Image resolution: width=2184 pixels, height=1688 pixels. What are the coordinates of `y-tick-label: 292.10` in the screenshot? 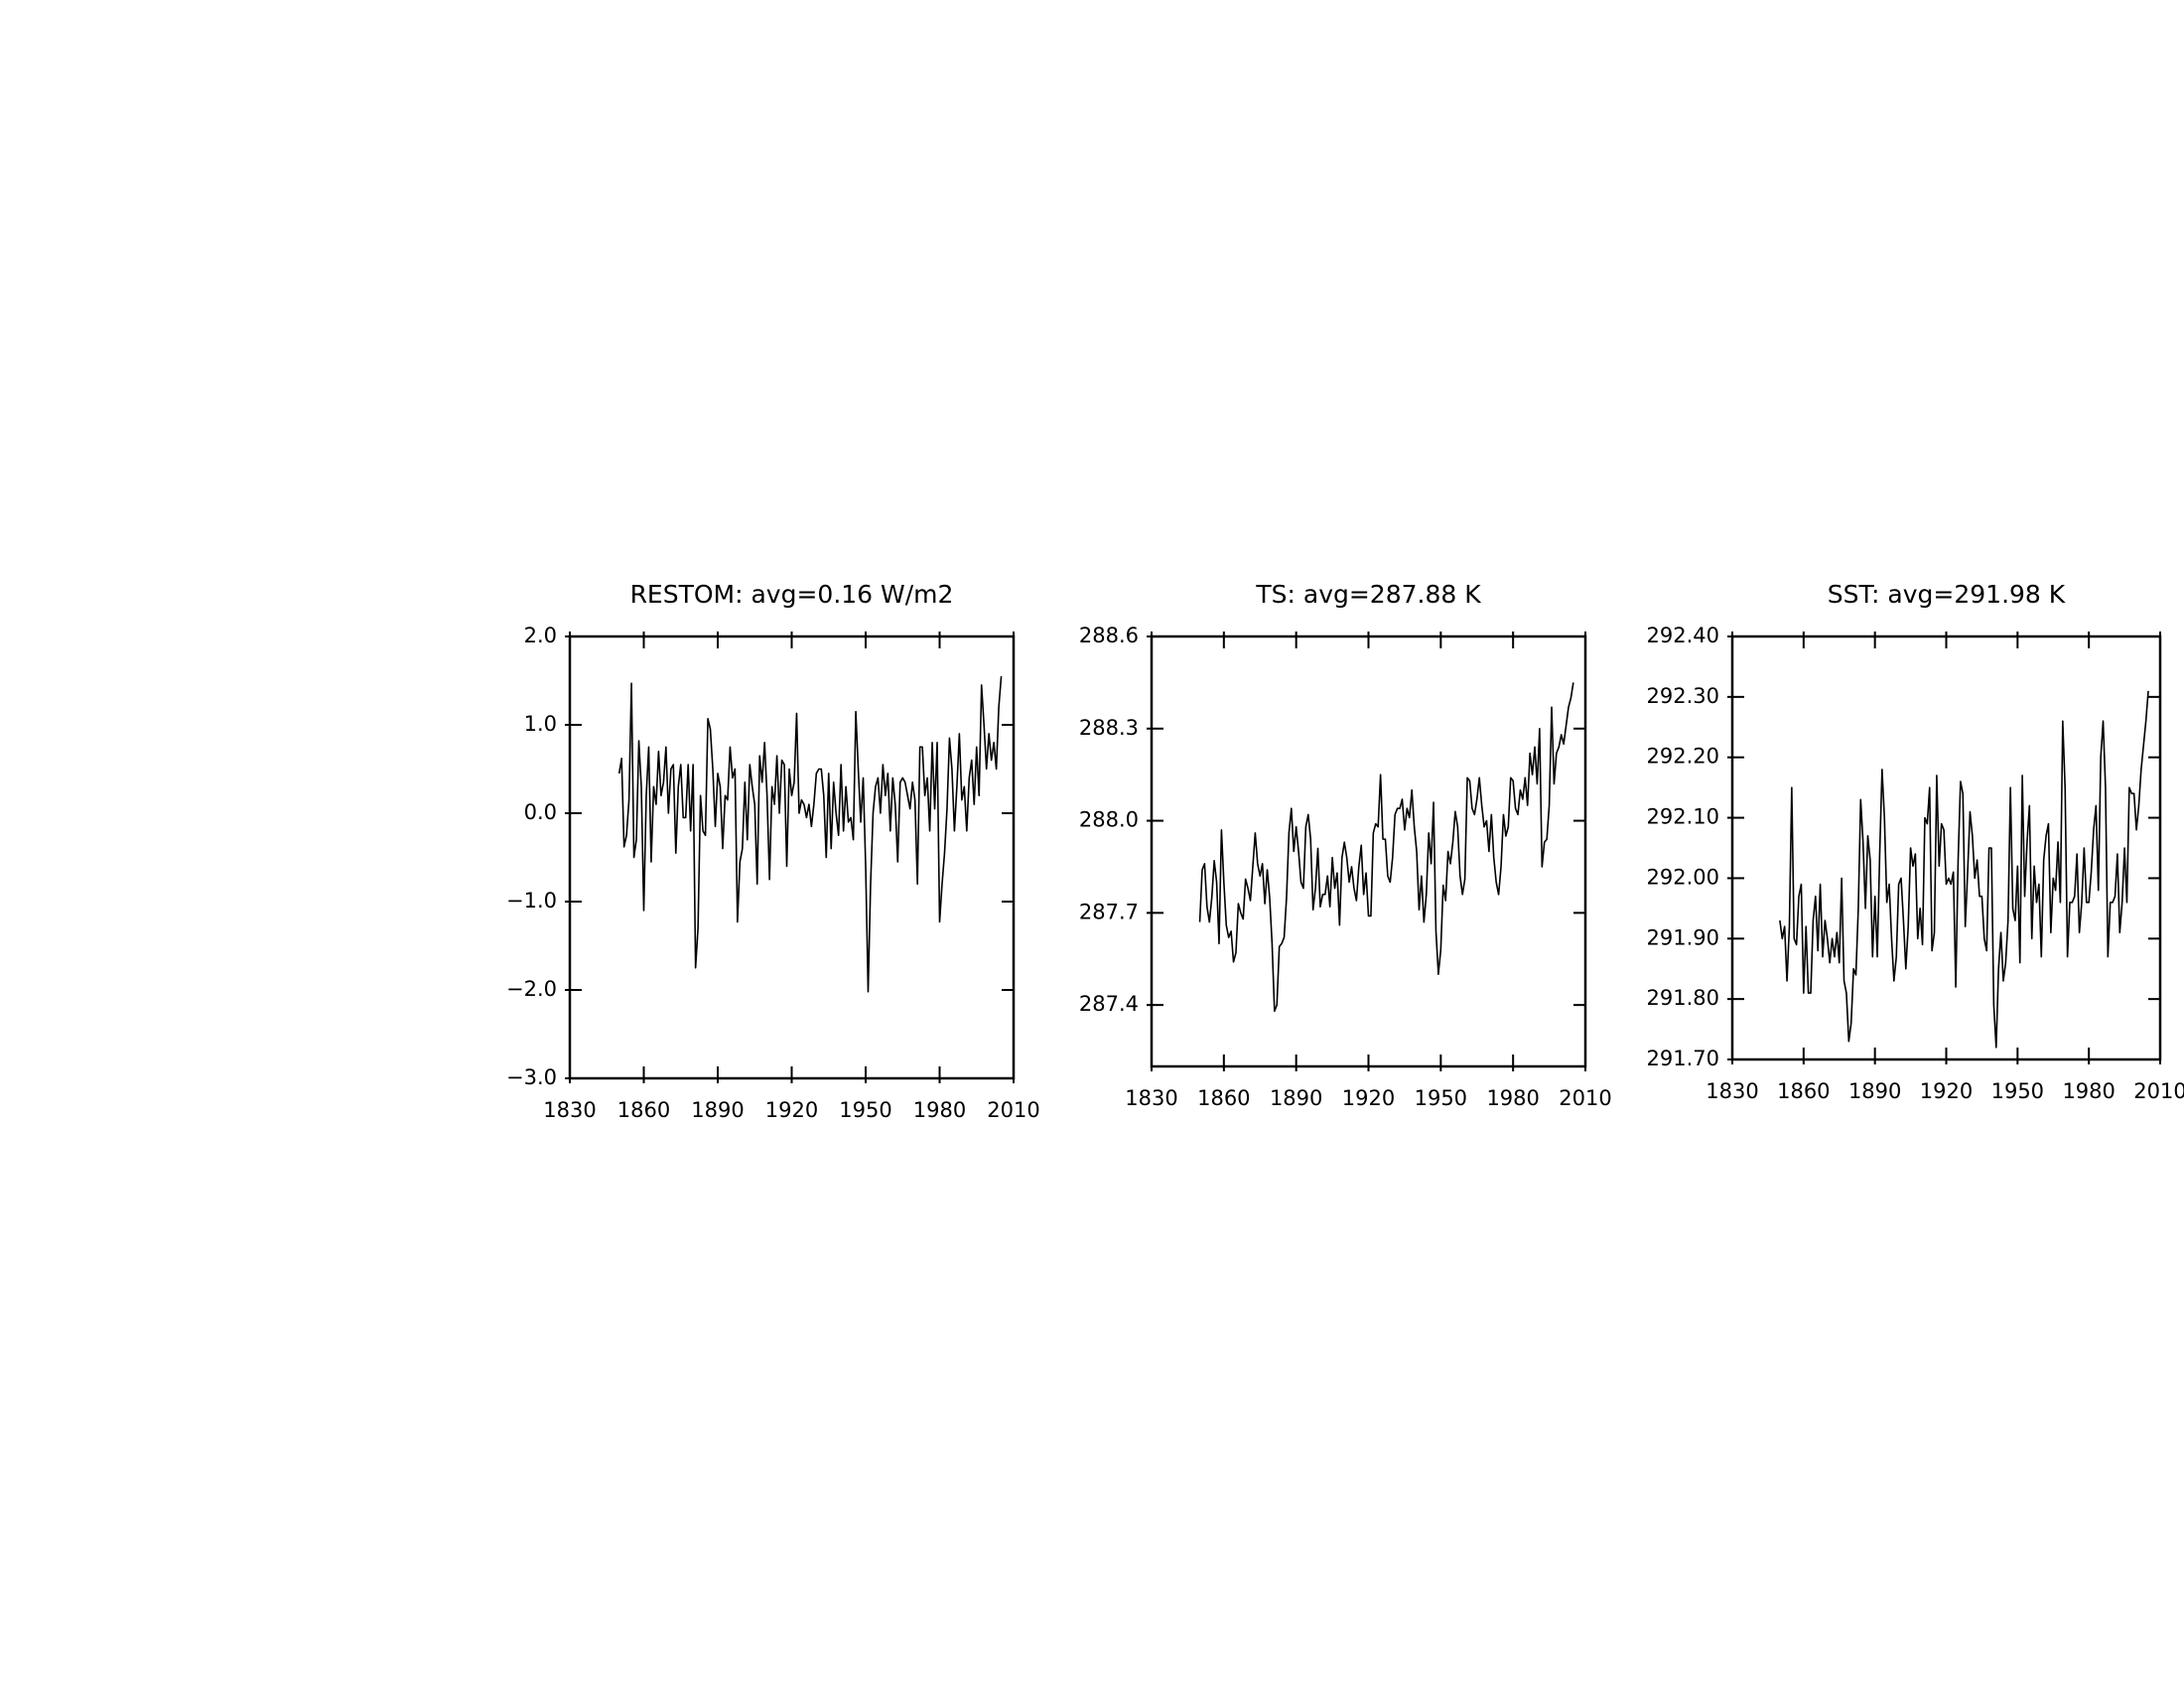 It's located at (1683, 817).